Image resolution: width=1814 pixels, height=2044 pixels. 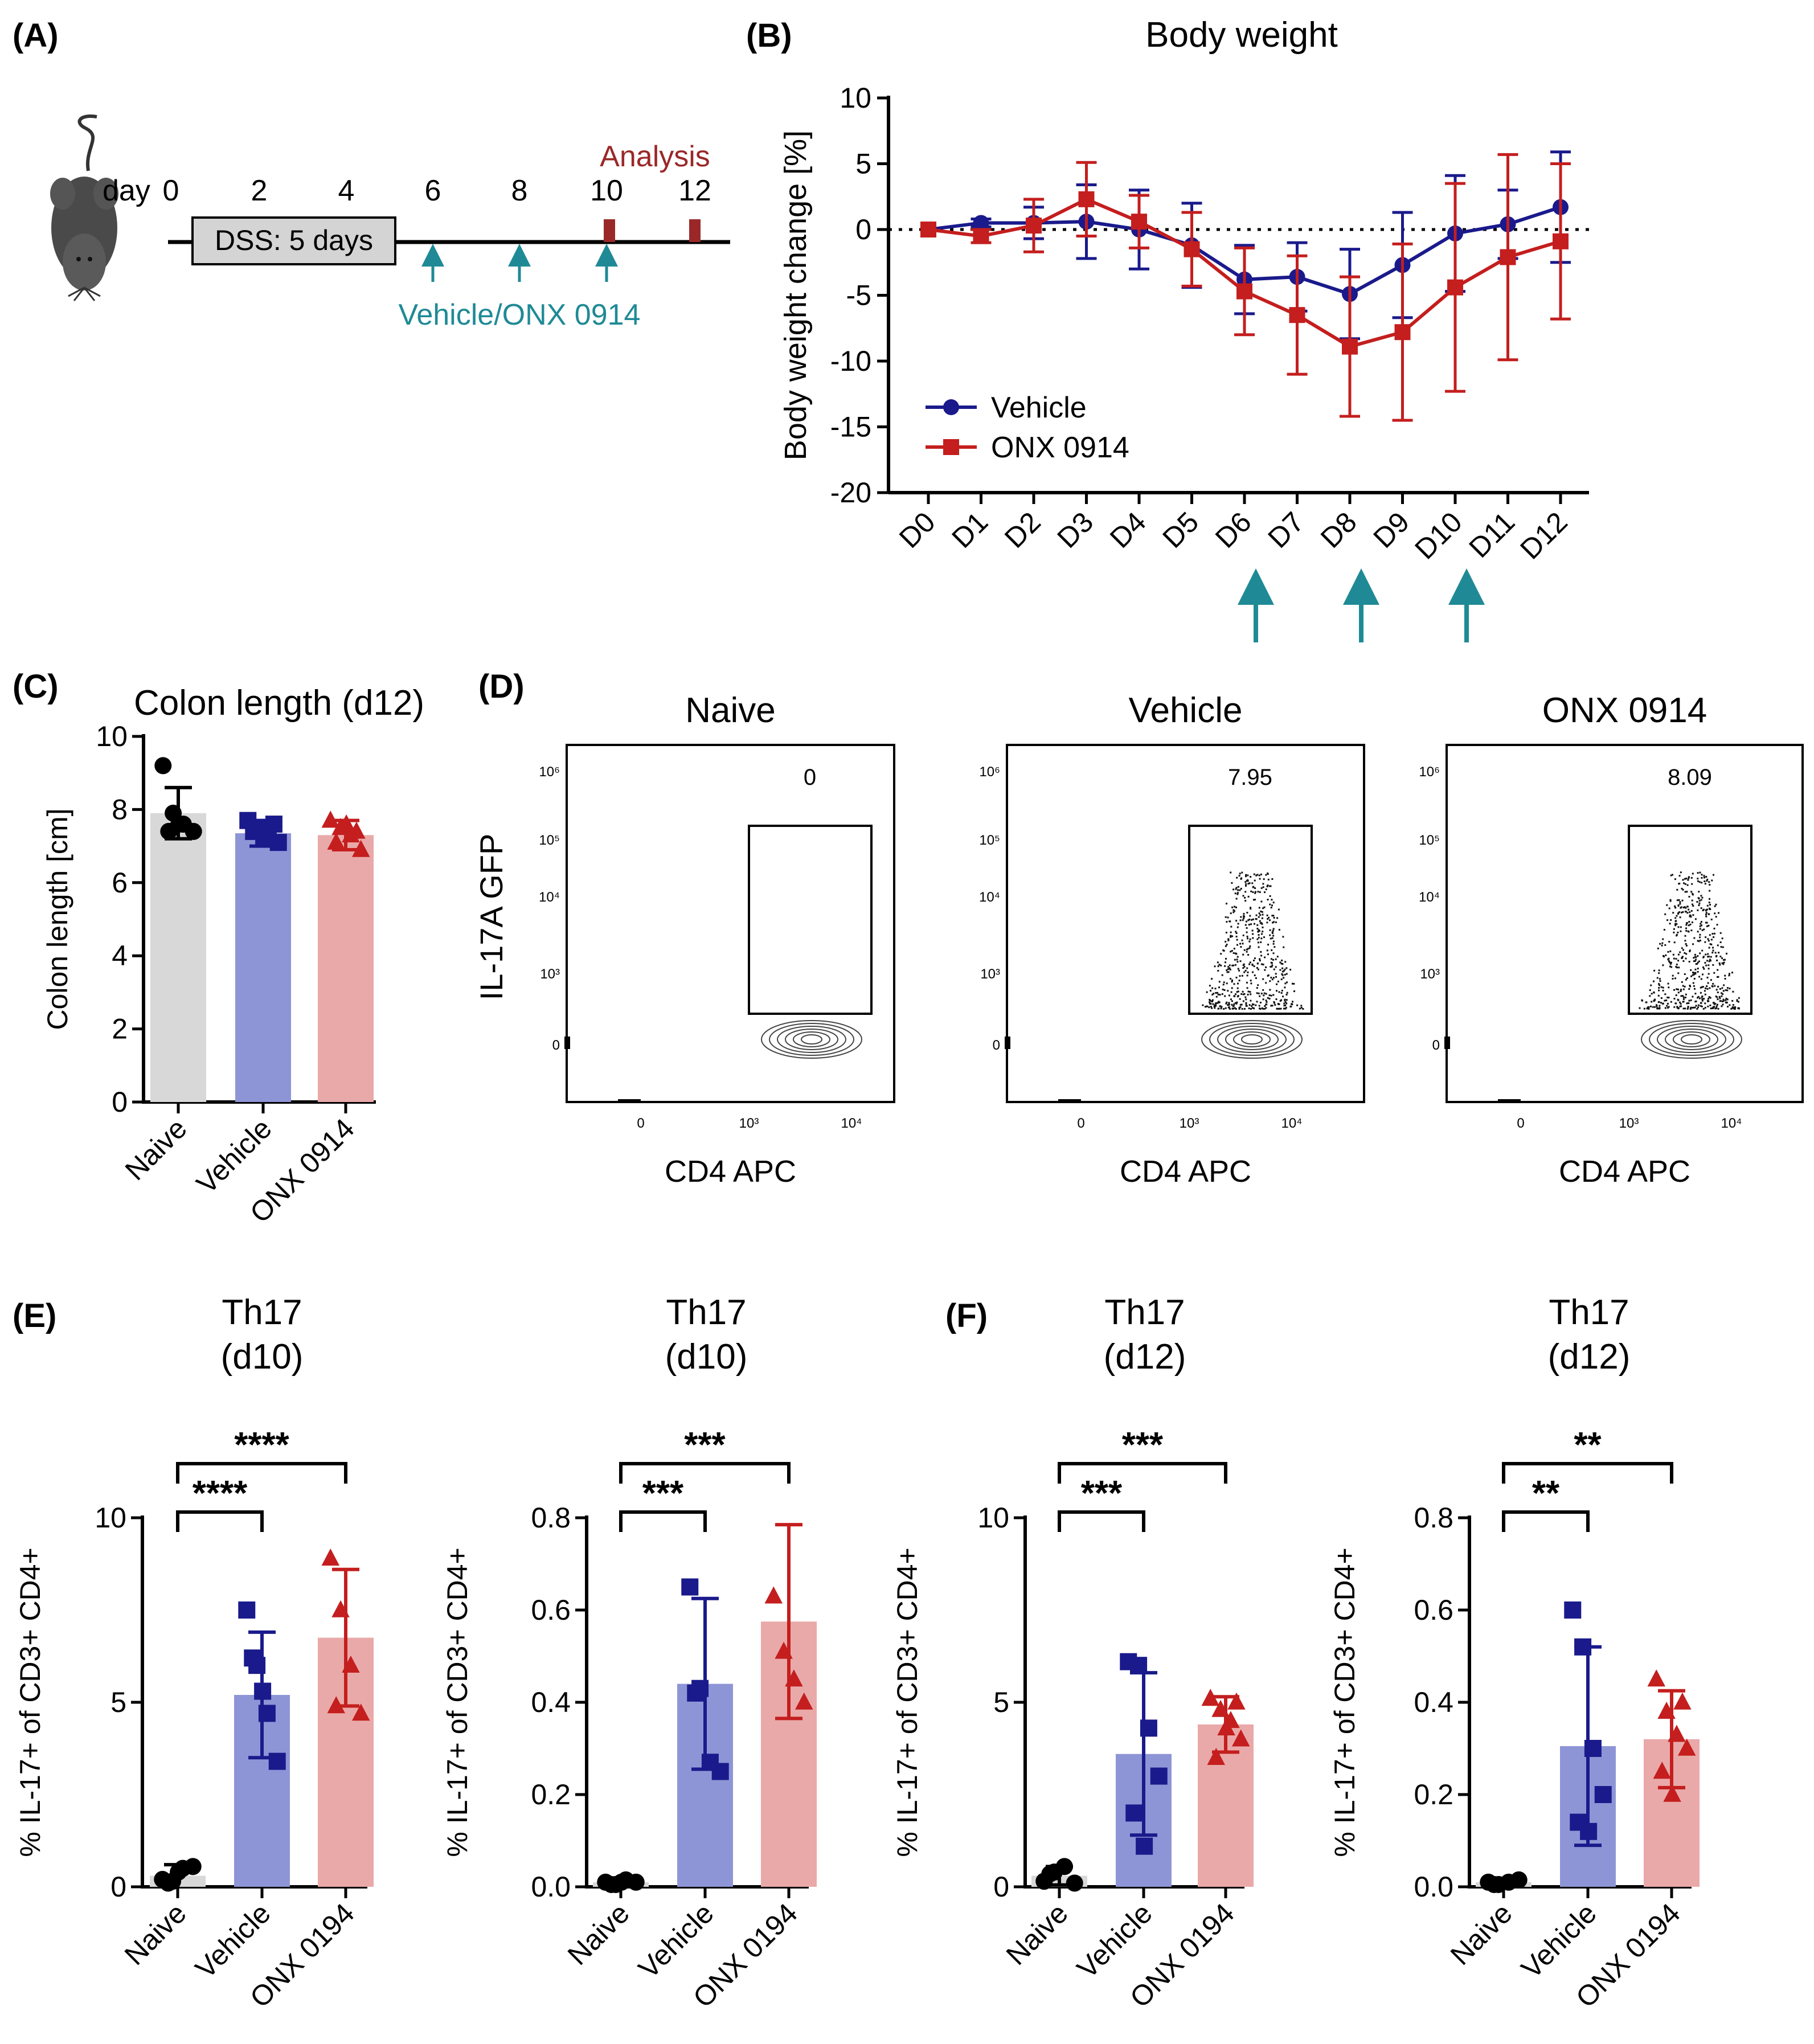 What do you see at coordinates (796, 295) in the screenshot?
I see `y-axis-label: Body weight change [%]` at bounding box center [796, 295].